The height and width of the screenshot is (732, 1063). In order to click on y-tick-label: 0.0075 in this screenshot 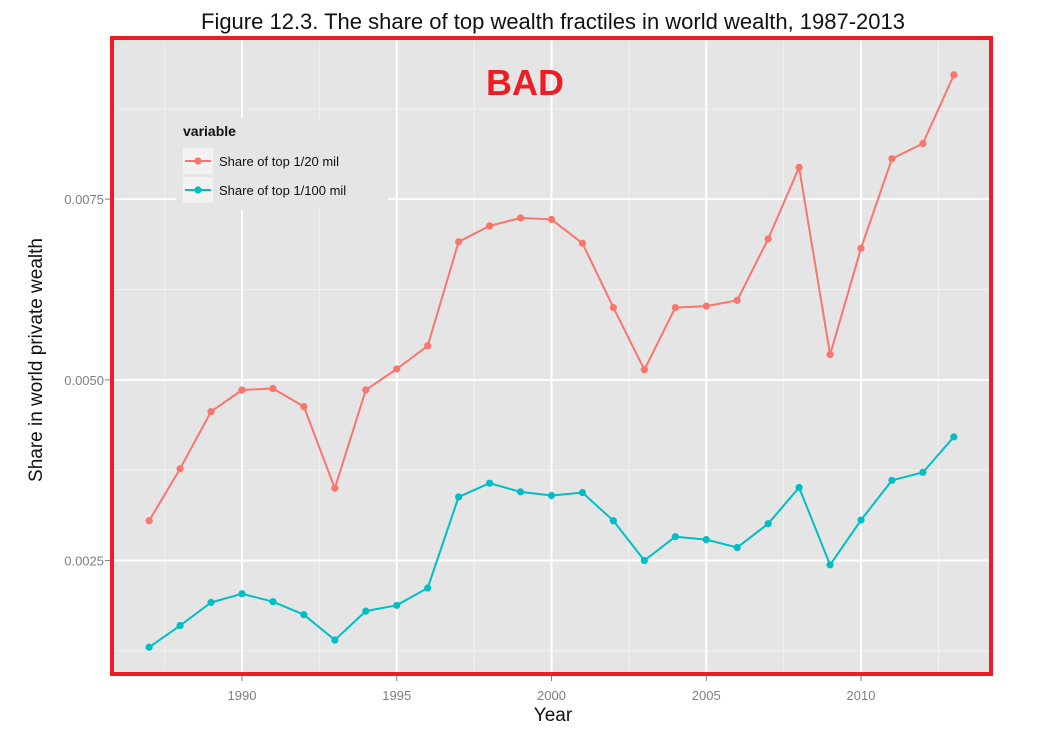, I will do `click(84, 199)`.